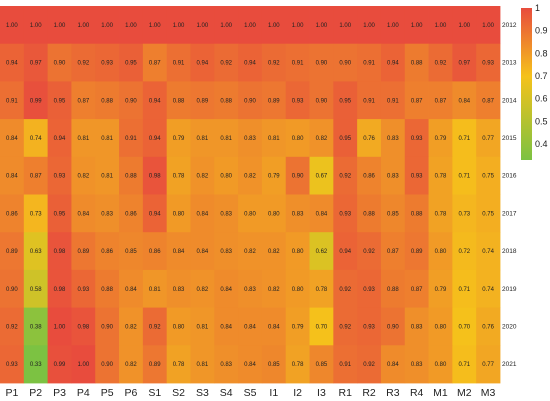 The image size is (550, 401). I want to click on x-tick-label: M3, so click(488, 393).